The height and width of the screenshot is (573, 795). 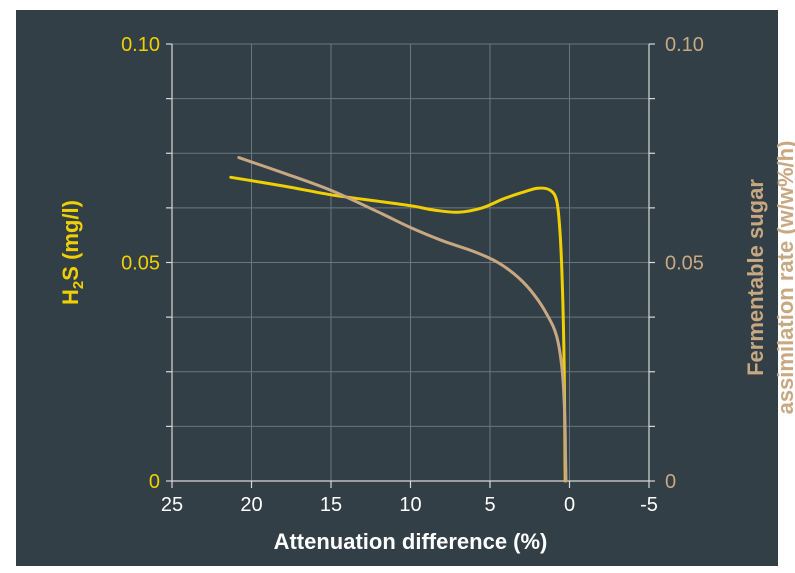 I want to click on x-tick-label: 10, so click(x=410, y=505).